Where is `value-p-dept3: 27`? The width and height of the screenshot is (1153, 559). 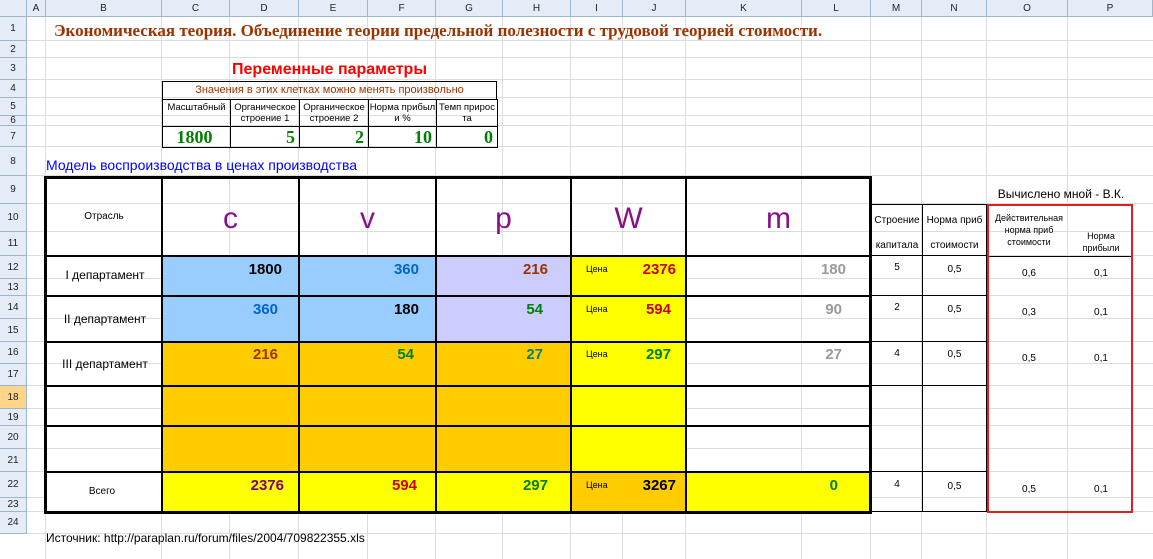
value-p-dept3: 27 is located at coordinates (534, 354).